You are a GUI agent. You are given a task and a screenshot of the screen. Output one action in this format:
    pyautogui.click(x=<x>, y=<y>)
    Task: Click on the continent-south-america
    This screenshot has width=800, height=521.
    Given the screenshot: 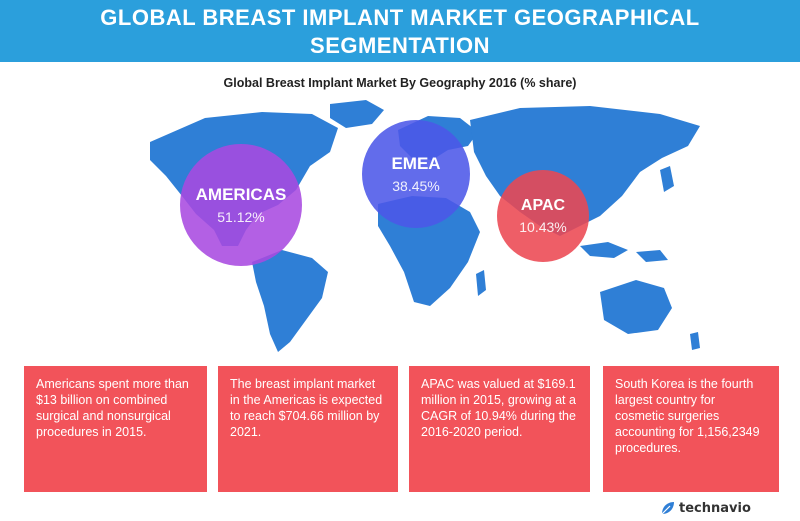 What is the action you would take?
    pyautogui.click(x=290, y=301)
    